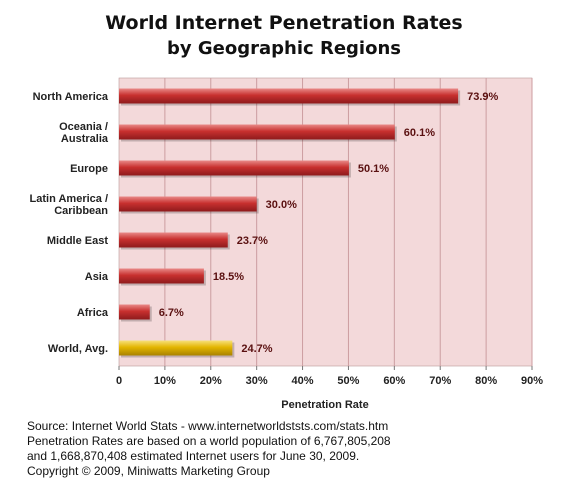  Describe the element at coordinates (303, 381) in the screenshot. I see `x-tick-label: 40%` at that location.